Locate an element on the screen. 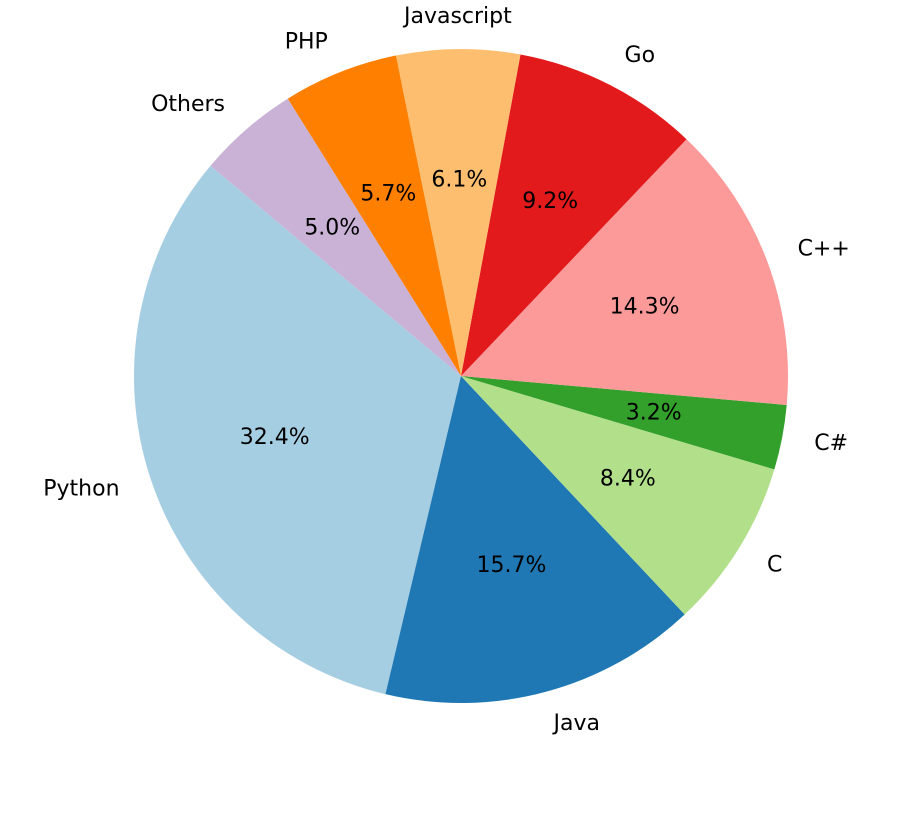  category-label-java: Java is located at coordinates (575, 723).